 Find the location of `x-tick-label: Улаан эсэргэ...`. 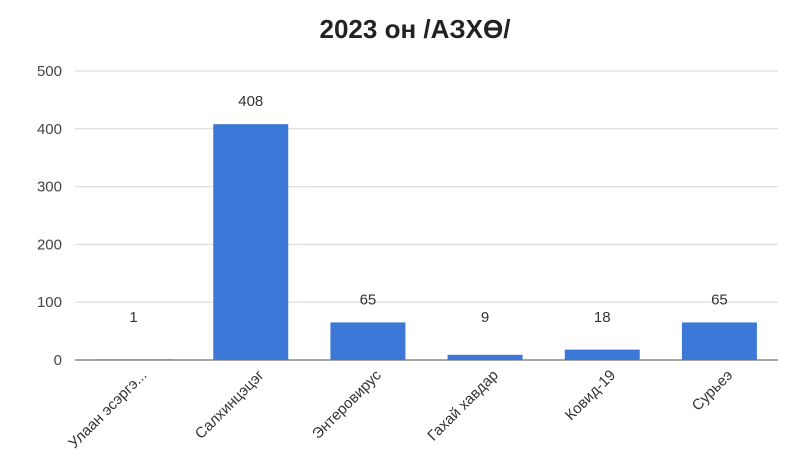

x-tick-label: Улаан эсэргэ... is located at coordinates (107, 409).